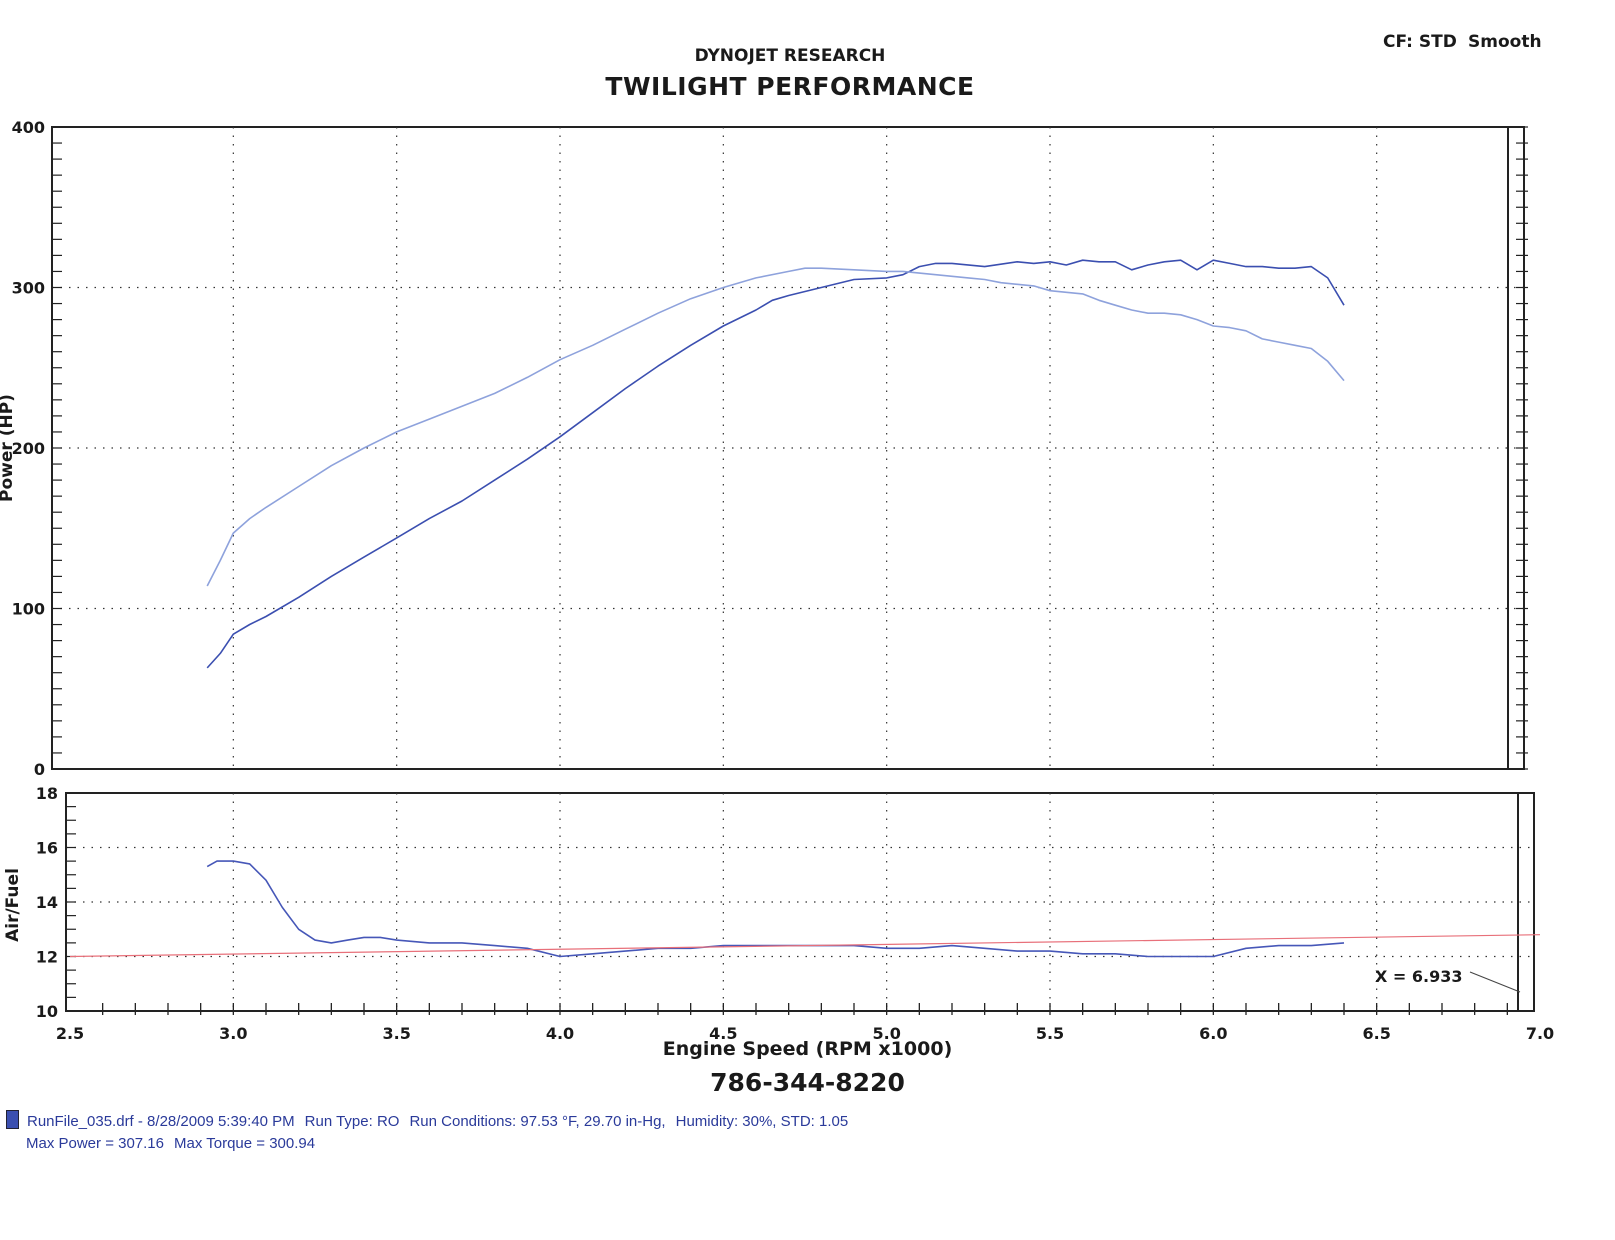  I want to click on run-file-name: RunFile_035.drf - 8/28/2009 5:39:40 PM, so click(161, 1121).